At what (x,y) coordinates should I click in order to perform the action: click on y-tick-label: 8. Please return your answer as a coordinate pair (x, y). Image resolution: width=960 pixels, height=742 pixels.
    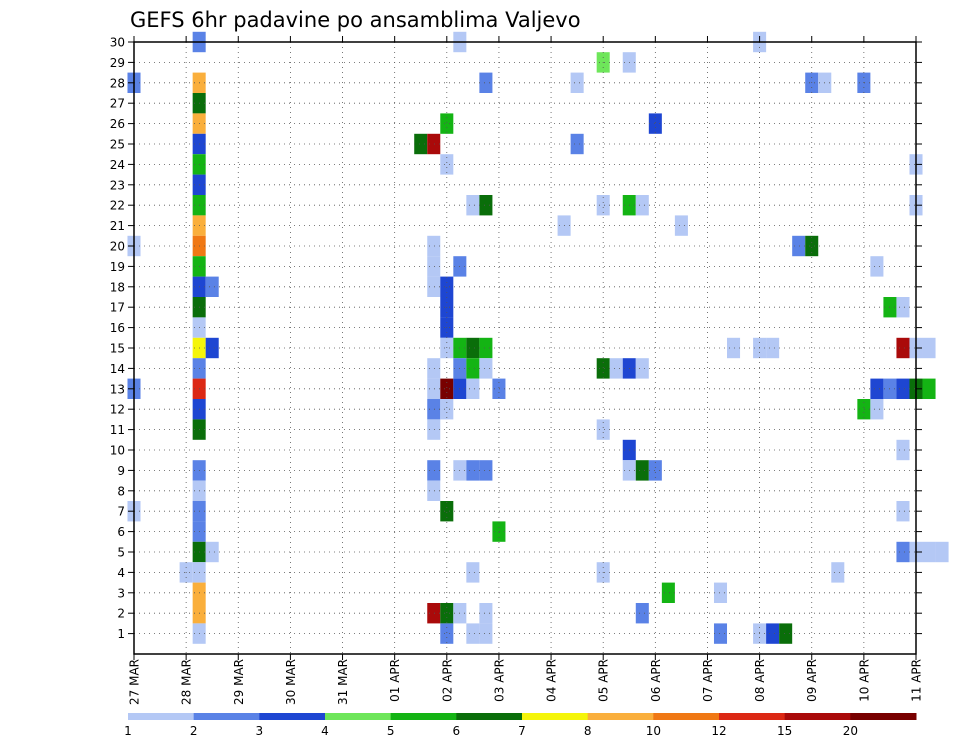
    Looking at the image, I should click on (121, 491).